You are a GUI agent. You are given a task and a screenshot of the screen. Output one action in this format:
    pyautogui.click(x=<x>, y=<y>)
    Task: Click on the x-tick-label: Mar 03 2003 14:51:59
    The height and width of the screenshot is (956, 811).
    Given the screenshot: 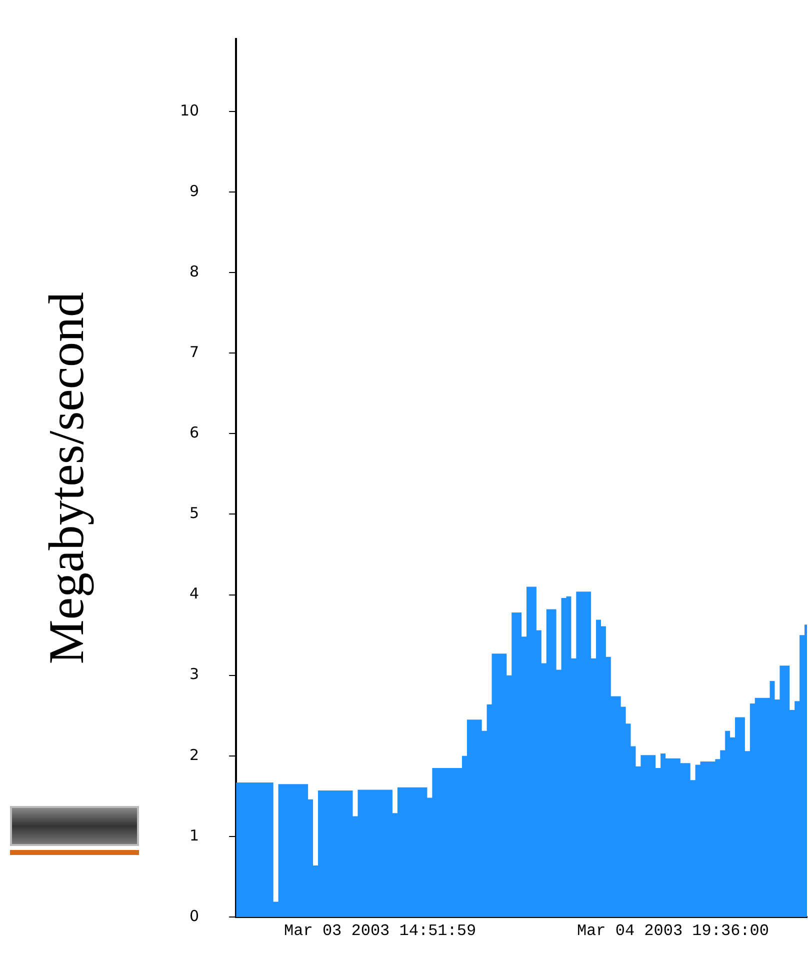 What is the action you would take?
    pyautogui.click(x=380, y=931)
    